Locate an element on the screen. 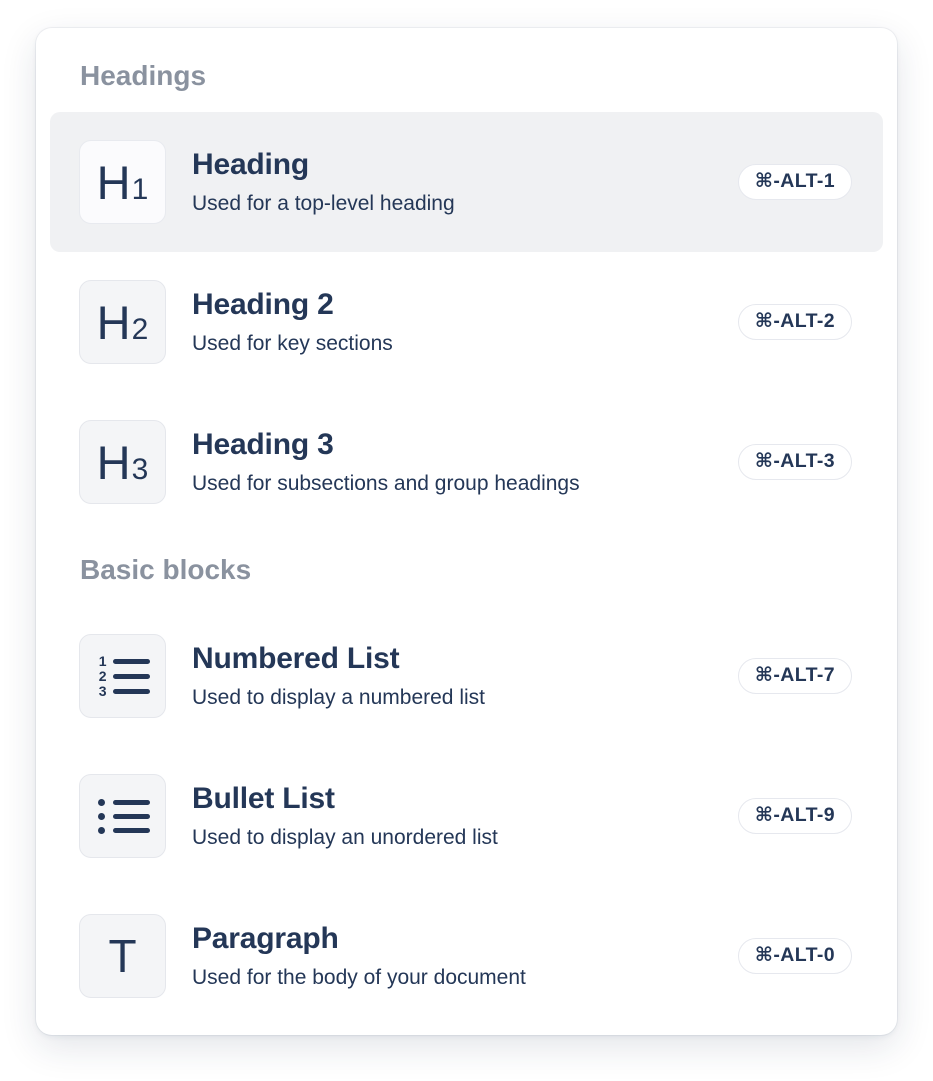 This screenshot has height=1081, width=933. list-number: 2 is located at coordinates (102, 676).